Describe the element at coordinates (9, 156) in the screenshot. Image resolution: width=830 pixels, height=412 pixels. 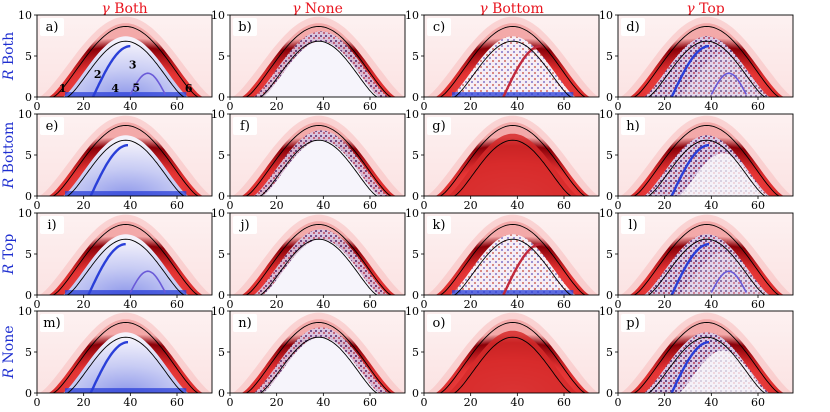
I see `row-title-bottom: R Bottom` at that location.